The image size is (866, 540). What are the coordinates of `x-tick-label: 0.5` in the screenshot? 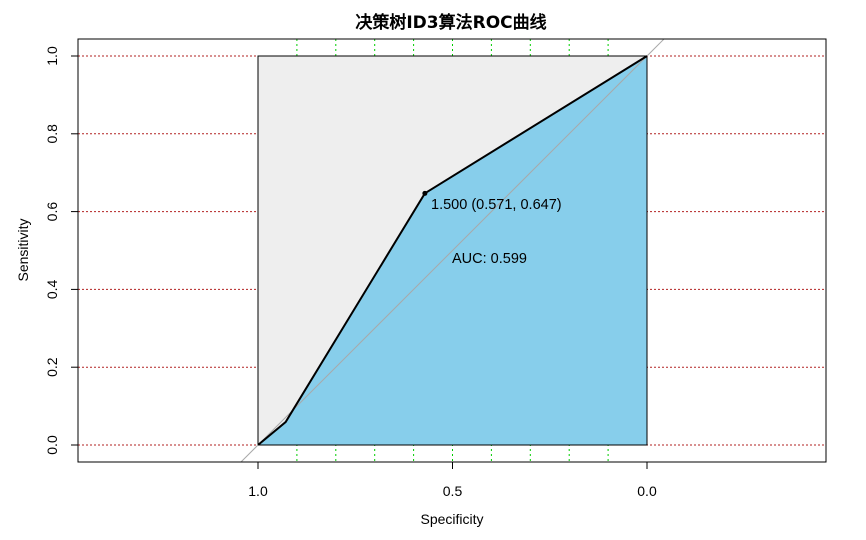 It's located at (453, 491).